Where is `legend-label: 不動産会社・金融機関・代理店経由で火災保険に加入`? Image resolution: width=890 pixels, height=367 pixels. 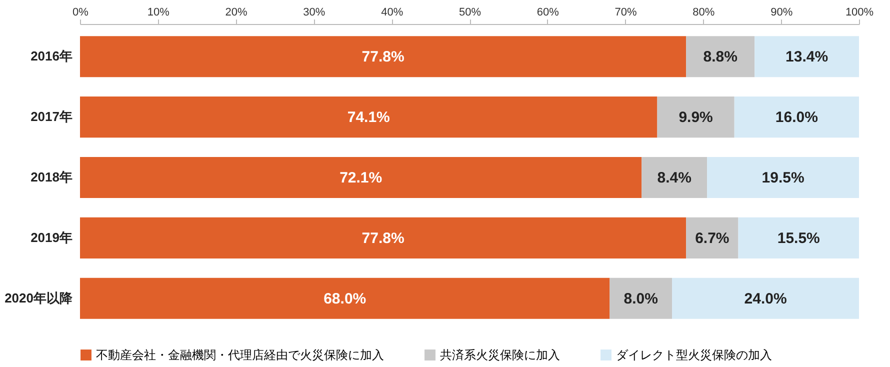
legend-label: 不動産会社・金融機関・代理店経由で火災保険に加入 is located at coordinates (240, 355).